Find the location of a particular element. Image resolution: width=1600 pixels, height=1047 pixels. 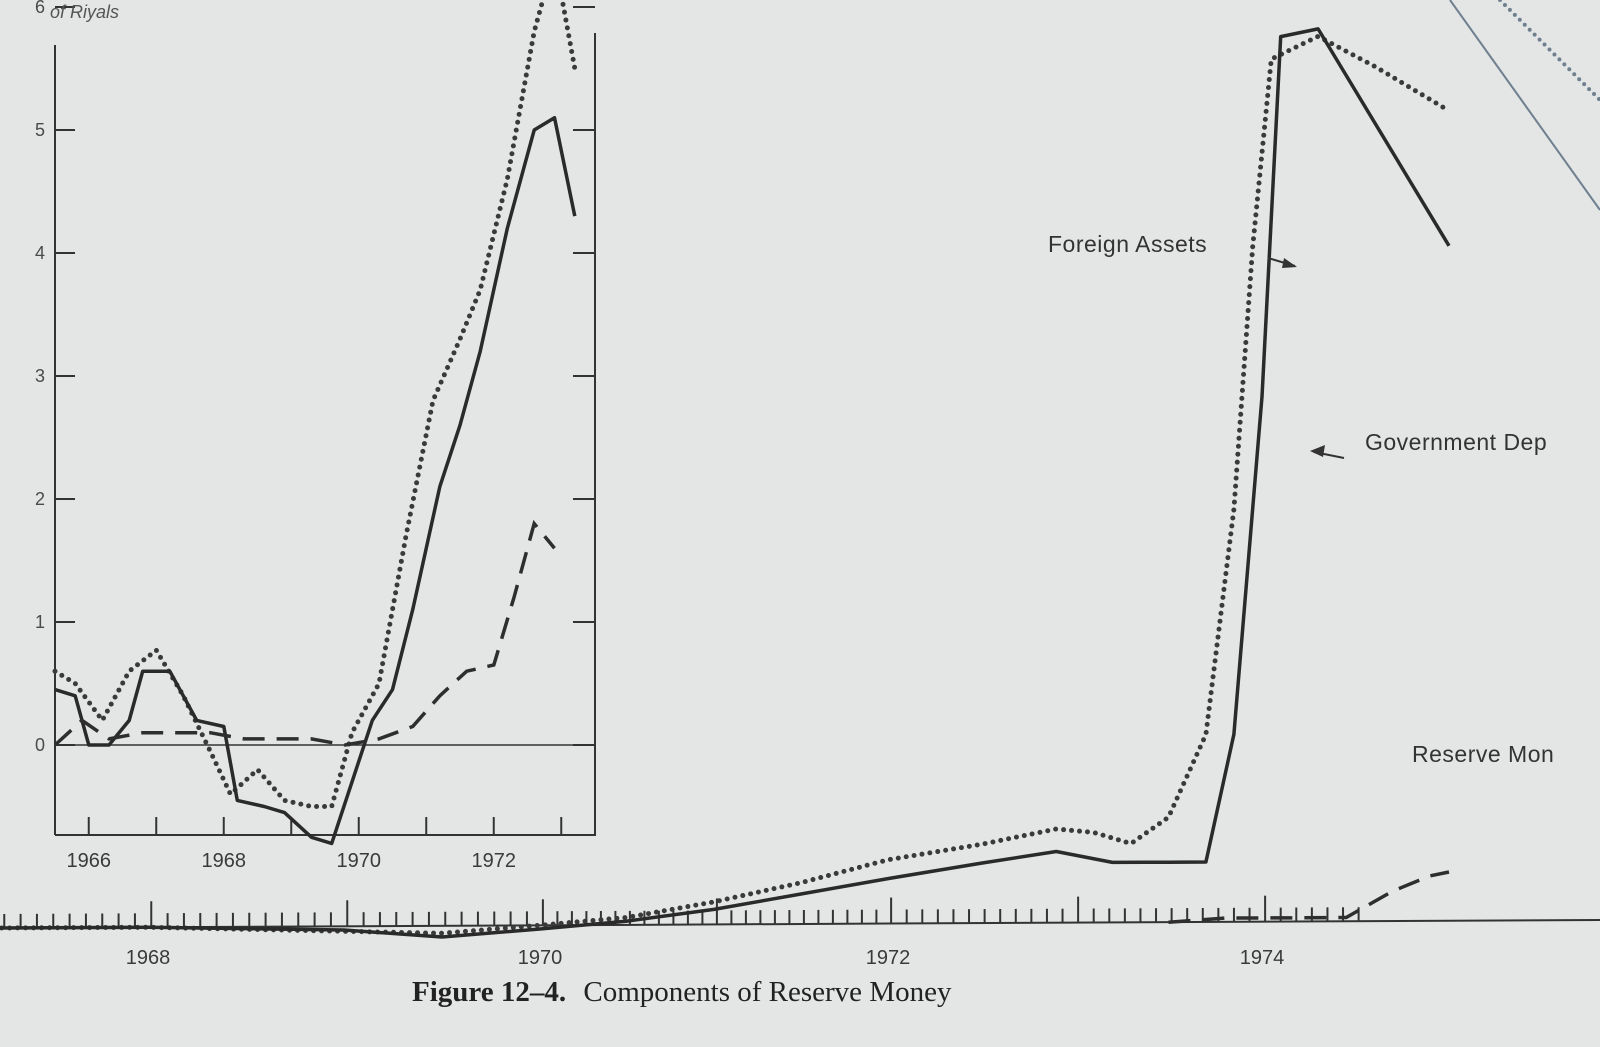

main-continuation-line is located at coordinates (1524, 105).